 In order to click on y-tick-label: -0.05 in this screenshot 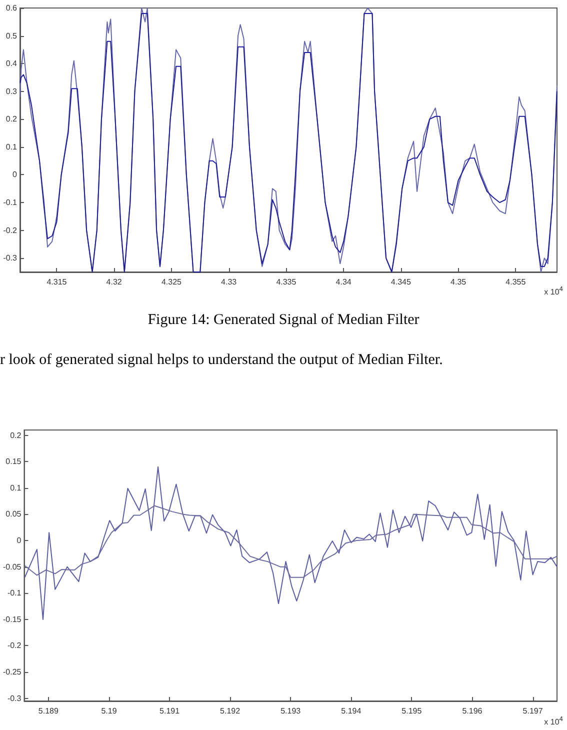, I will do `click(12, 567)`.